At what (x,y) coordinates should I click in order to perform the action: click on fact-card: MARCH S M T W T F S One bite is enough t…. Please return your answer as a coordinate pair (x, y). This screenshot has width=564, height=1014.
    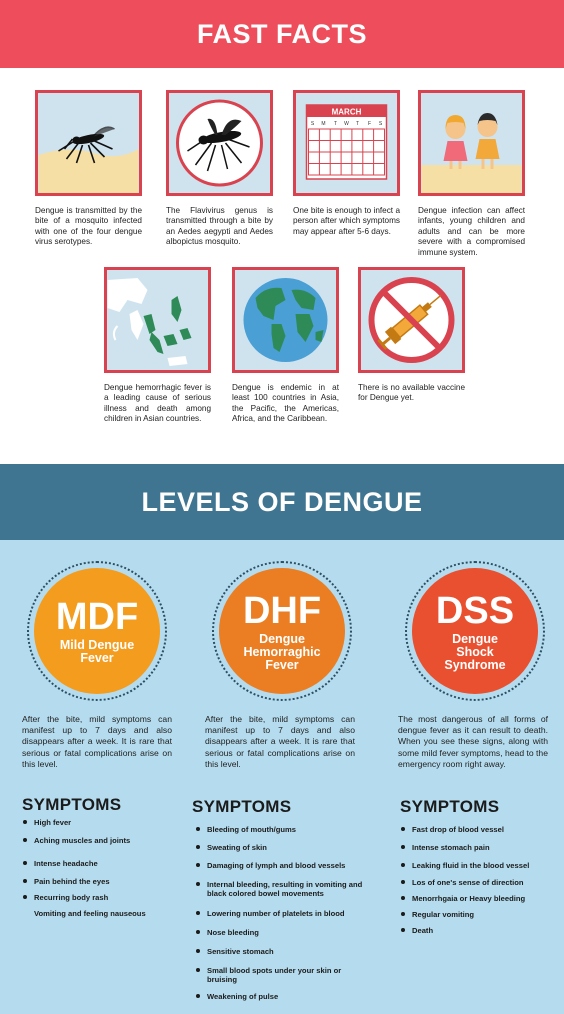
    Looking at the image, I should click on (346, 163).